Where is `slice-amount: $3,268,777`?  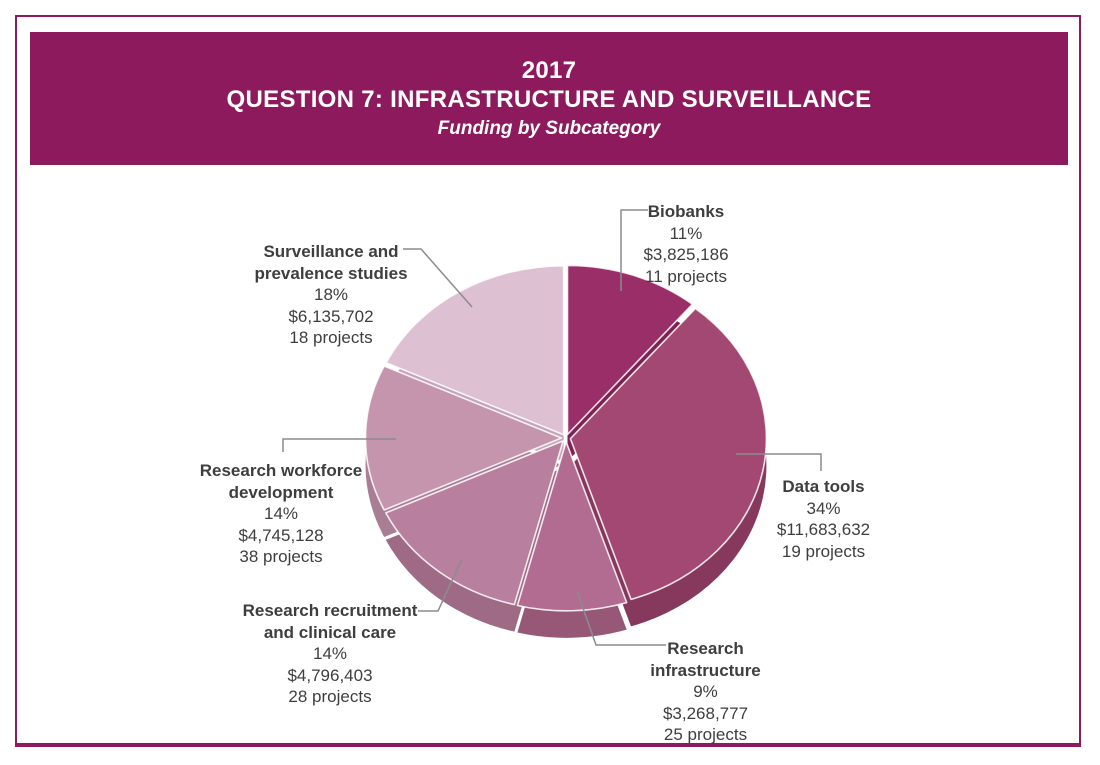 slice-amount: $3,268,777 is located at coordinates (705, 713).